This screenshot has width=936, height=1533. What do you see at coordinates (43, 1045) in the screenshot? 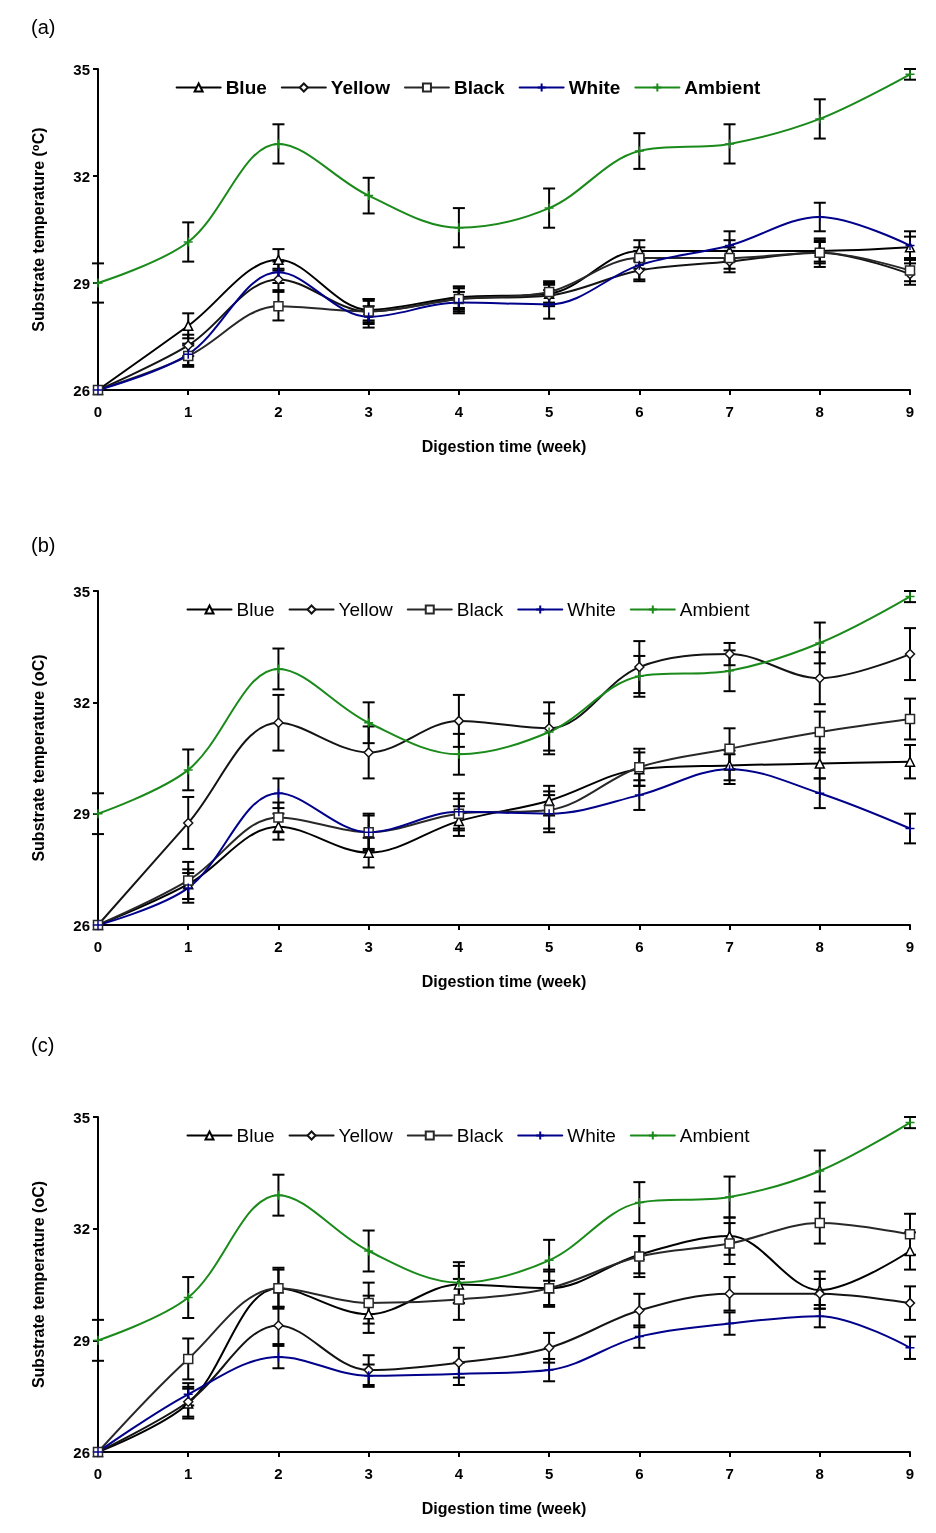
I see `chart-title: (c)` at bounding box center [43, 1045].